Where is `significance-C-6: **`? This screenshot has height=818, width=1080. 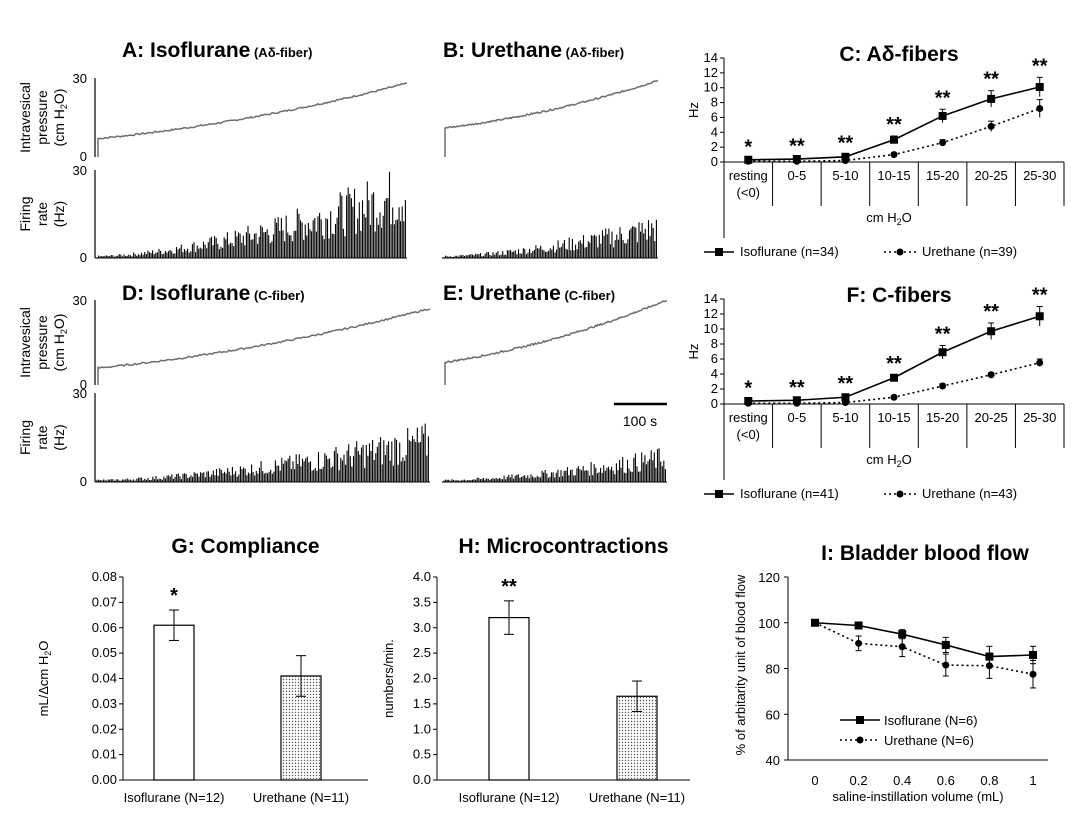
significance-C-6: ** is located at coordinates (1040, 66).